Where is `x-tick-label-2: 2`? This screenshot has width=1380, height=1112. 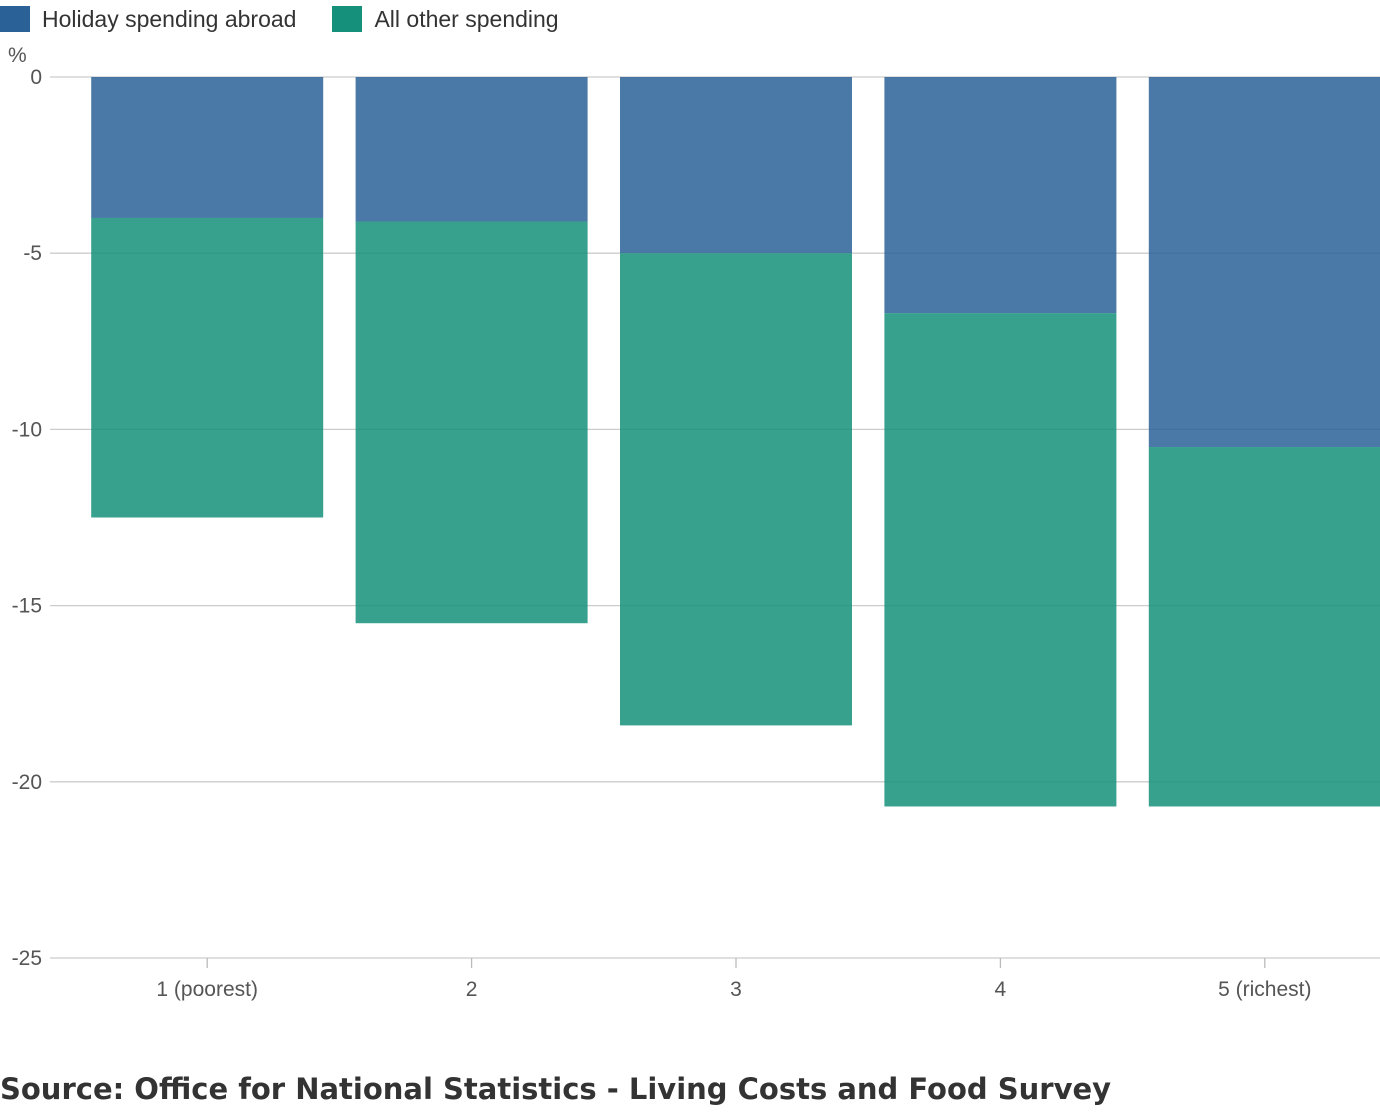
x-tick-label-2: 2 is located at coordinates (472, 989).